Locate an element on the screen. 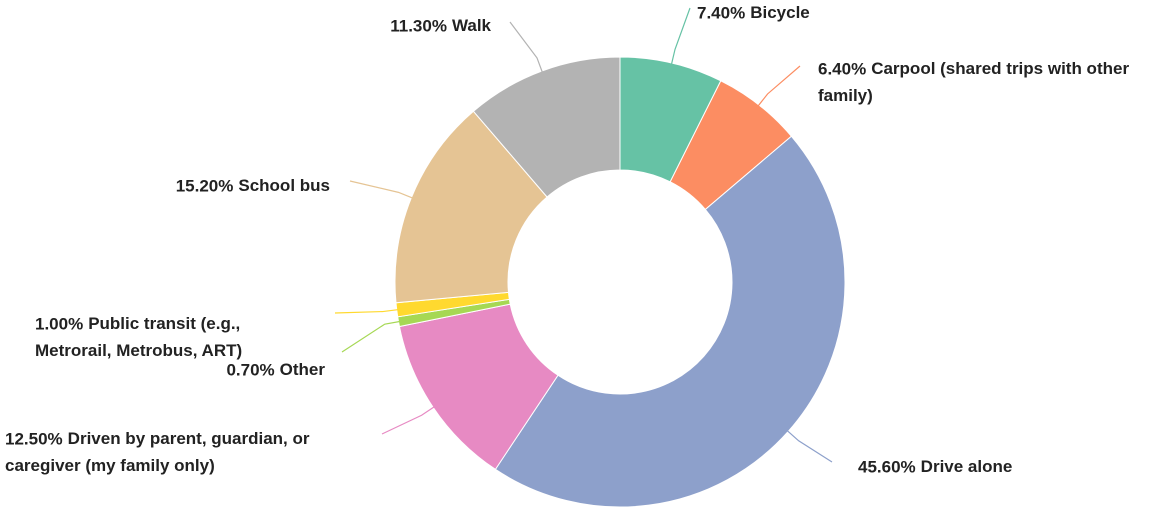  category-line: caregiver (my family only) is located at coordinates (110, 465).